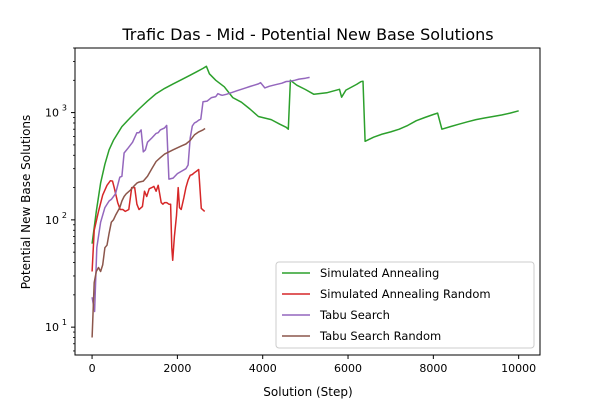 The image size is (600, 400). What do you see at coordinates (64, 108) in the screenshot?
I see `y-tick-exponent: 3` at bounding box center [64, 108].